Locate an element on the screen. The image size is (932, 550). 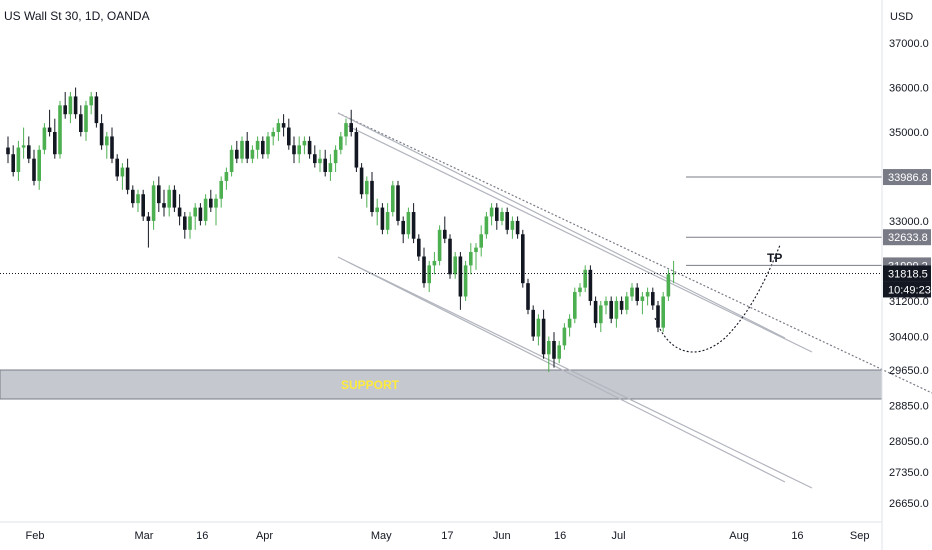
price-tag-bg is located at coordinates (907, 289).